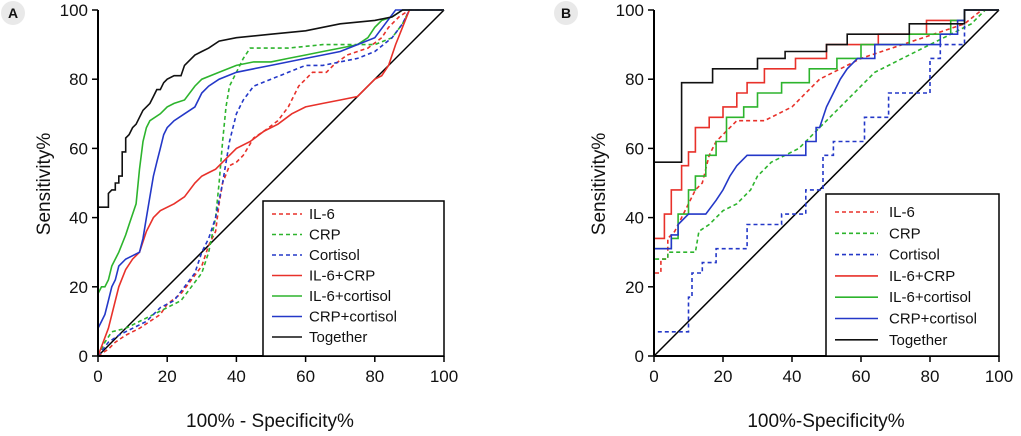 This screenshot has width=1021, height=436. What do you see at coordinates (599, 184) in the screenshot?
I see `y-axis-title-b: Sensitivity%` at bounding box center [599, 184].